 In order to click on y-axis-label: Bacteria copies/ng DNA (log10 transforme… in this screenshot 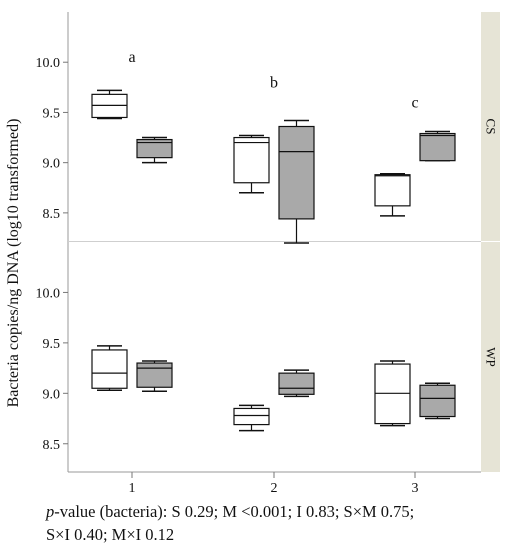, I will do `click(13, 263)`.